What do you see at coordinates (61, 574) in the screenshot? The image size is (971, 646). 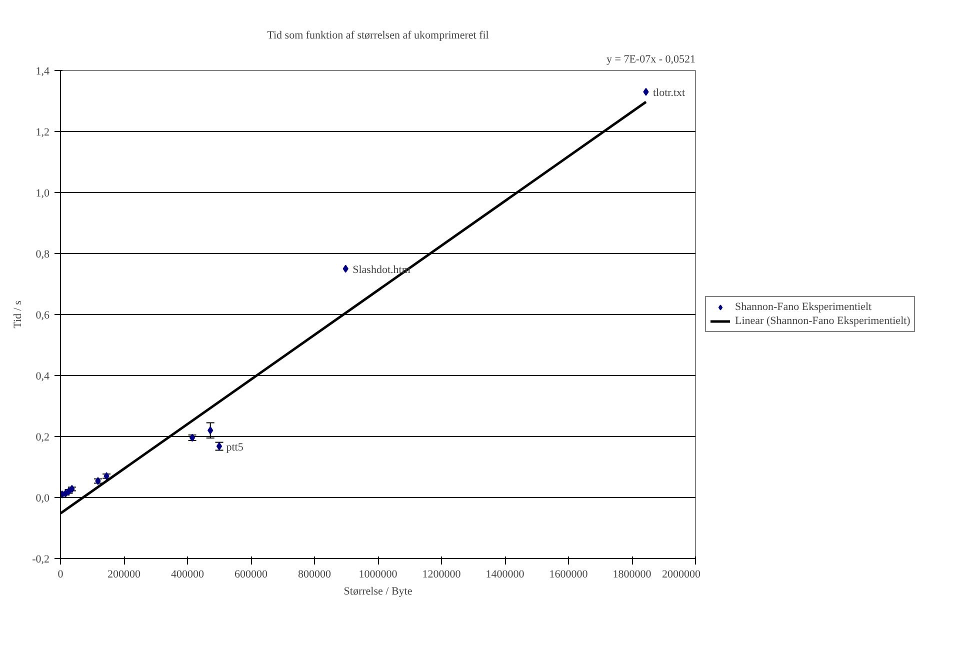 I see `x-tick-label: 0` at bounding box center [61, 574].